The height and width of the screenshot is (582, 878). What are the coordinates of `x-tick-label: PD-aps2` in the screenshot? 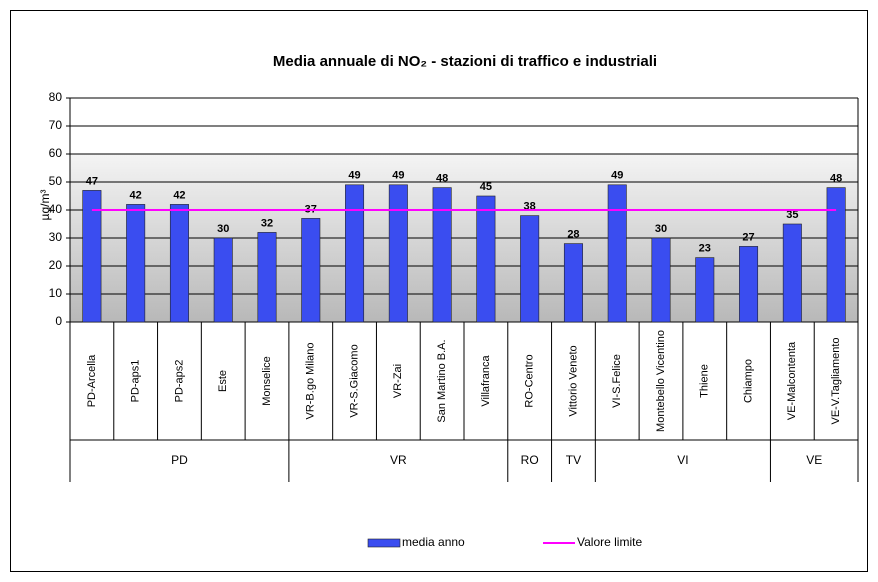 It's located at (179, 381).